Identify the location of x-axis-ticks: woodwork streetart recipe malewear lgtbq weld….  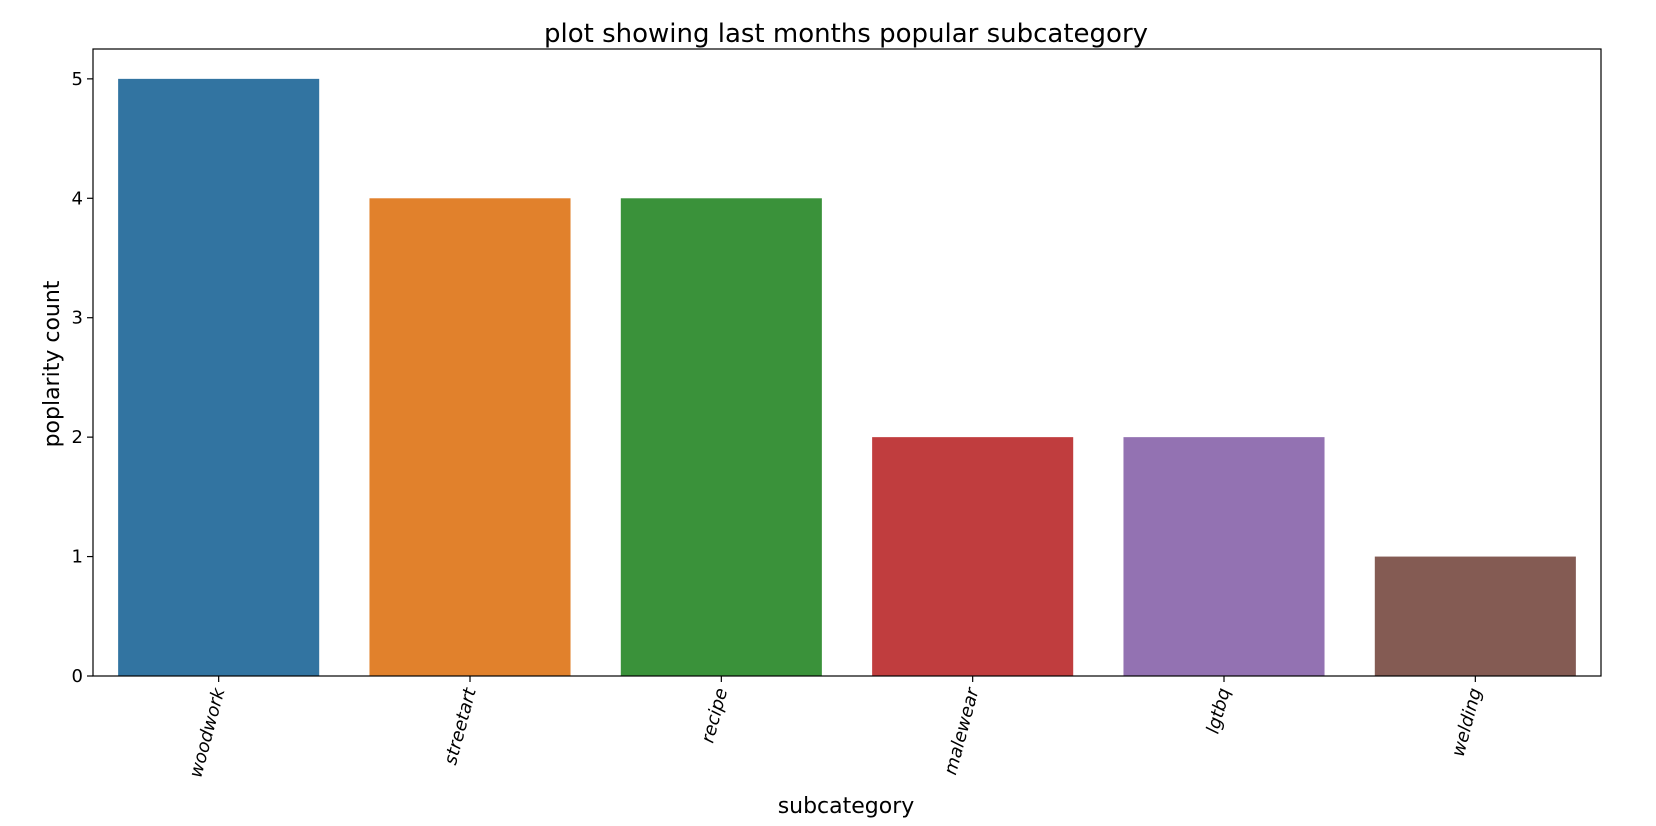
(835, 728).